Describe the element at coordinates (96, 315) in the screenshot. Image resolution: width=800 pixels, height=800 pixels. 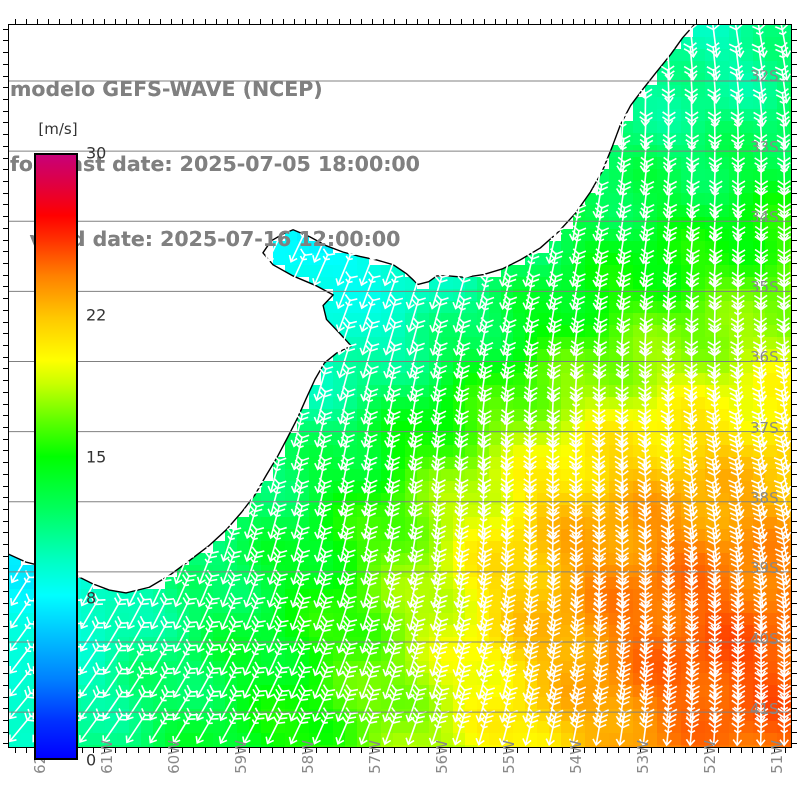
I see `colorbar-tick-22: 22` at that location.